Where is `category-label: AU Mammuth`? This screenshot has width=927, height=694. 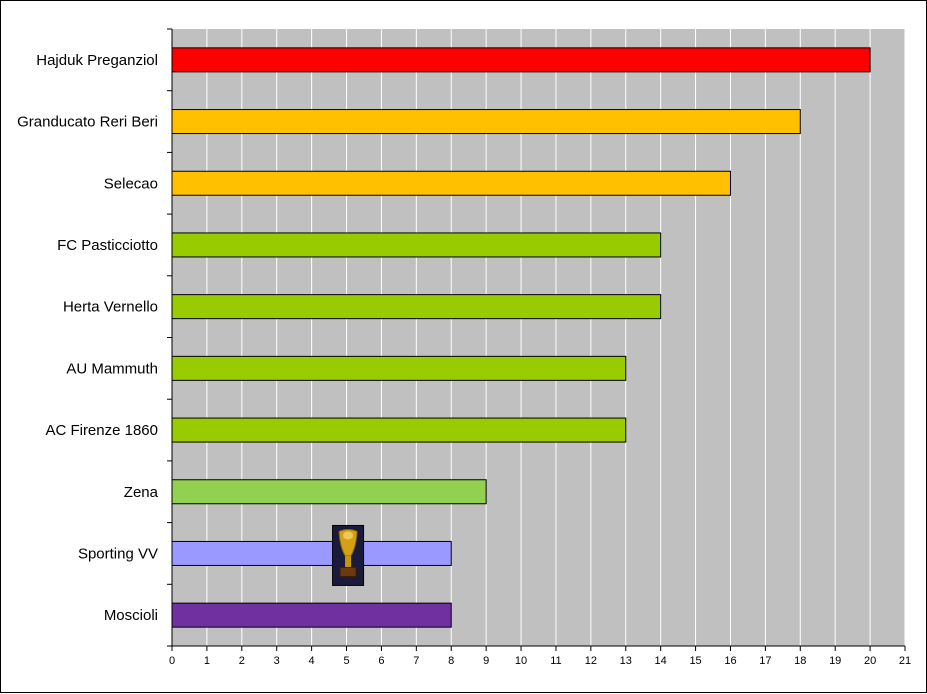
category-label: AU Mammuth is located at coordinates (112, 368).